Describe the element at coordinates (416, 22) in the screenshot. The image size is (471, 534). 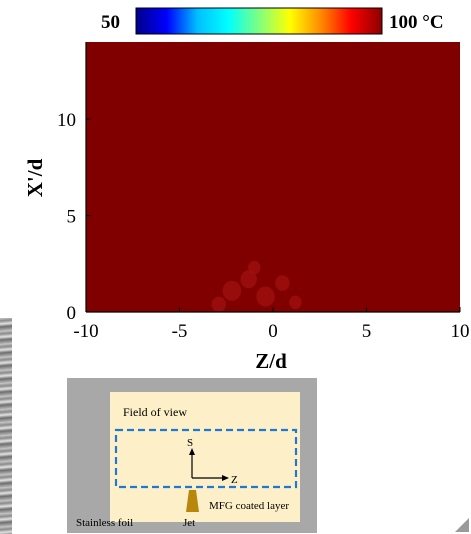
I see `colorbar-max-label: 100 °C` at that location.